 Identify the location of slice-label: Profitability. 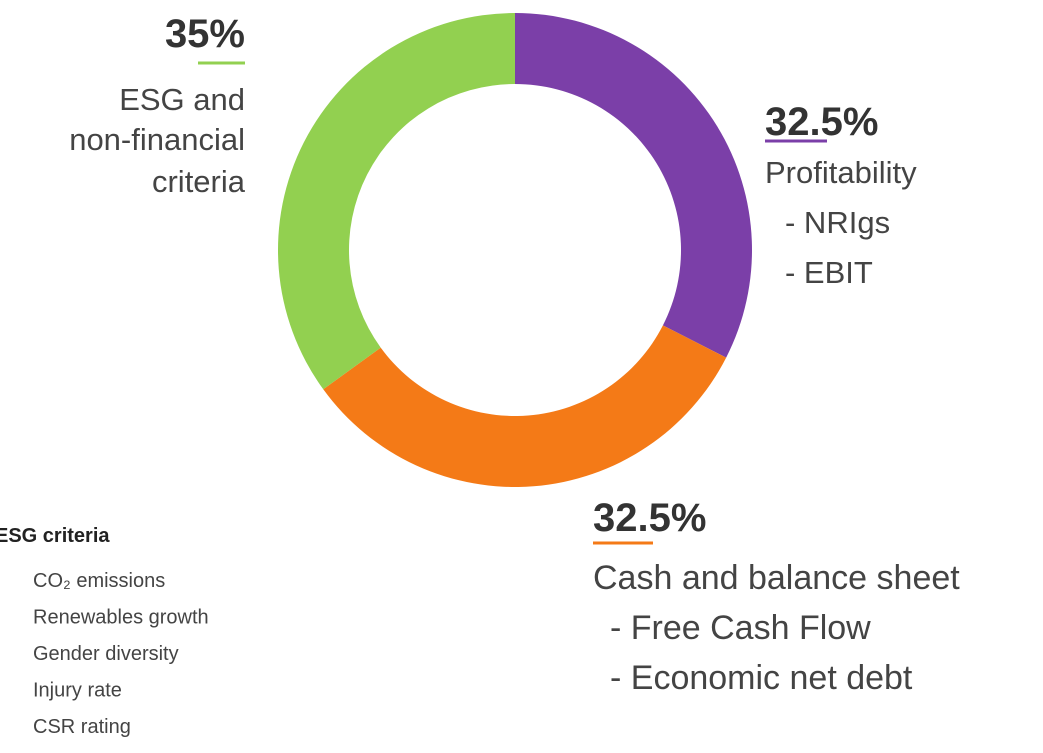
(841, 172).